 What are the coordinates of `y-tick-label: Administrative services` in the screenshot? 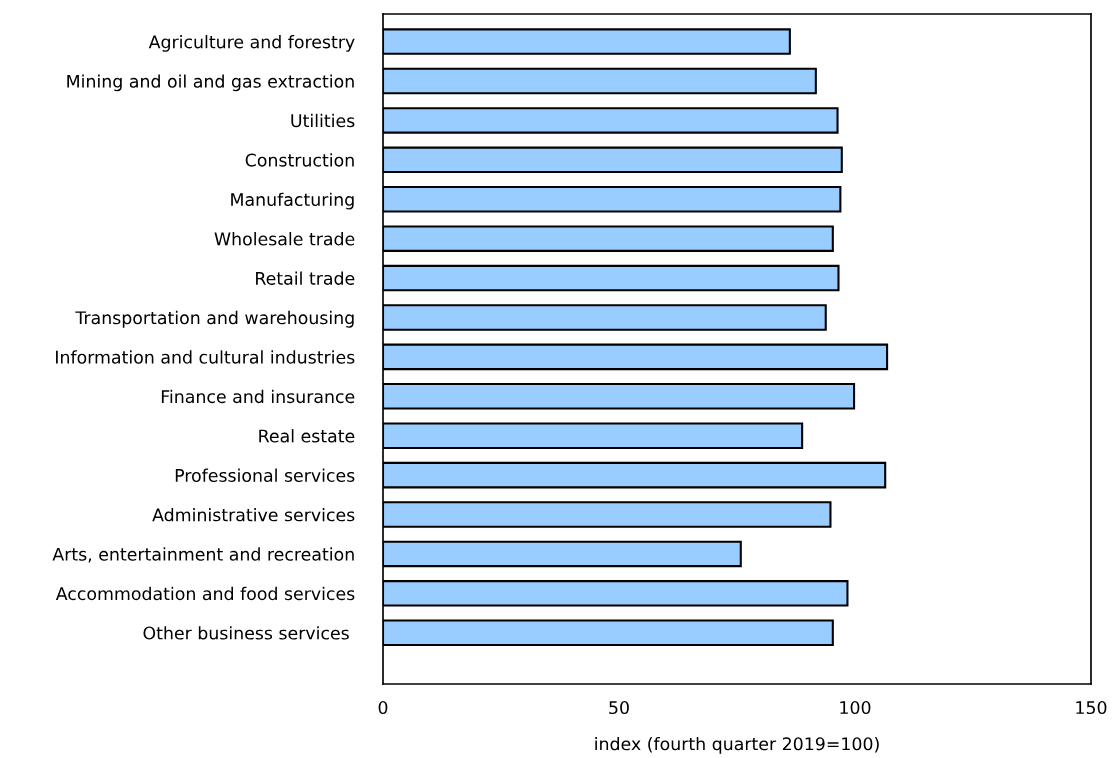 It's located at (253, 514).